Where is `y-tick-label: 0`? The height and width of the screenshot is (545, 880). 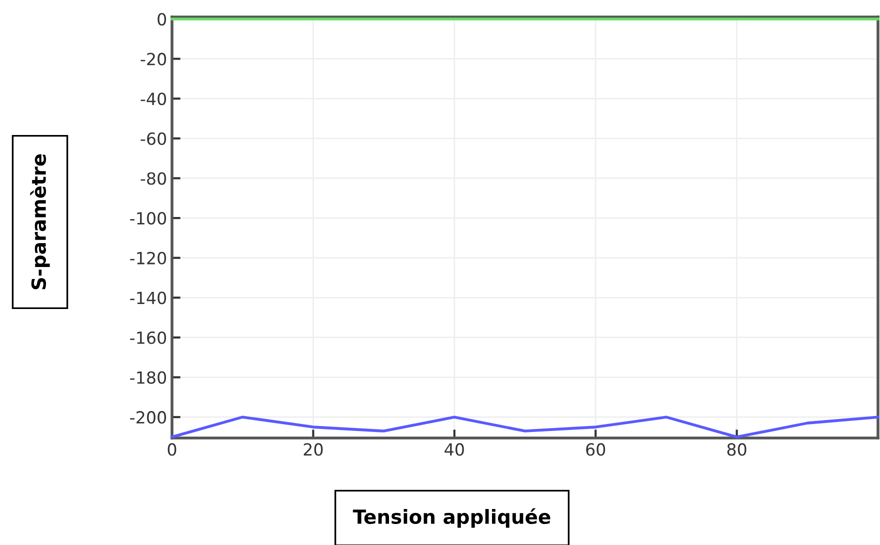
y-tick-label: 0 is located at coordinates (162, 19).